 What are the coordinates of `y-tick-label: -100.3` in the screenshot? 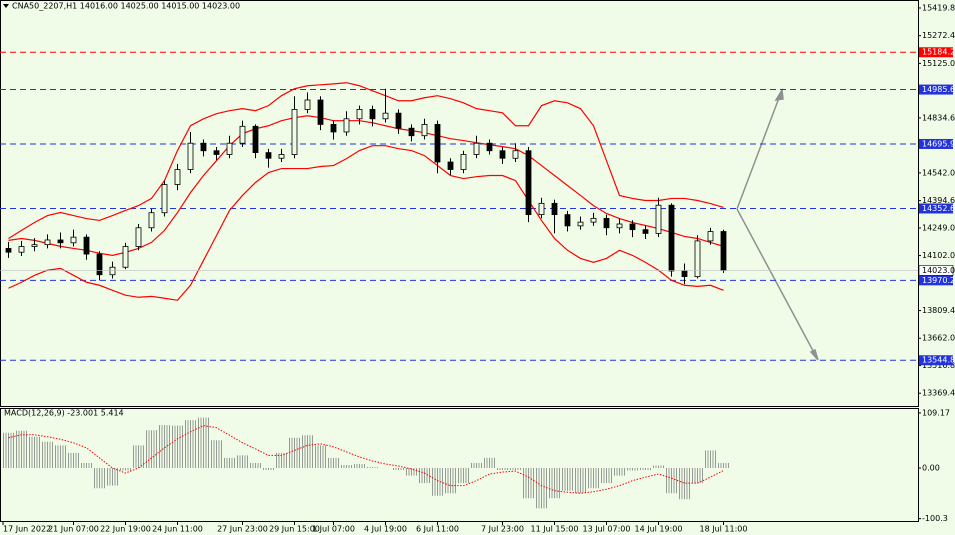 It's located at (935, 518).